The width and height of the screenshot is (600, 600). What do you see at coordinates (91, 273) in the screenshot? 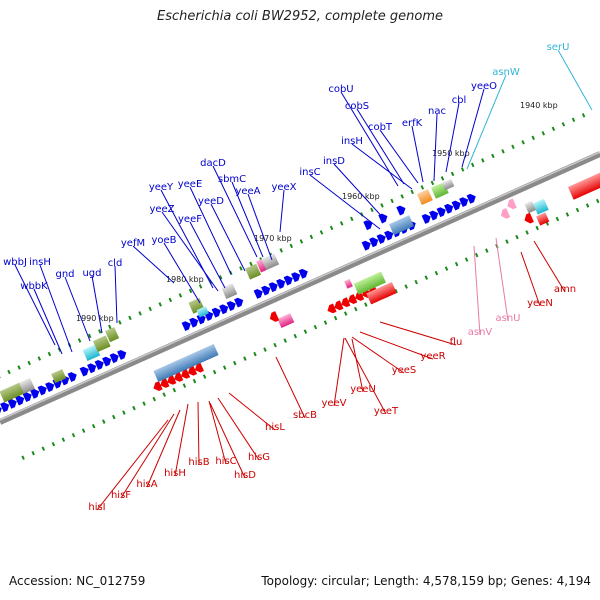
I see `forward-gene-label: ugd` at bounding box center [91, 273].